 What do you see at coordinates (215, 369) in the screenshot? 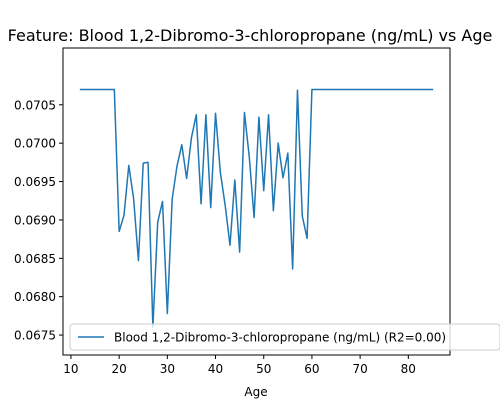
I see `x-tick-label: 40` at bounding box center [215, 369].